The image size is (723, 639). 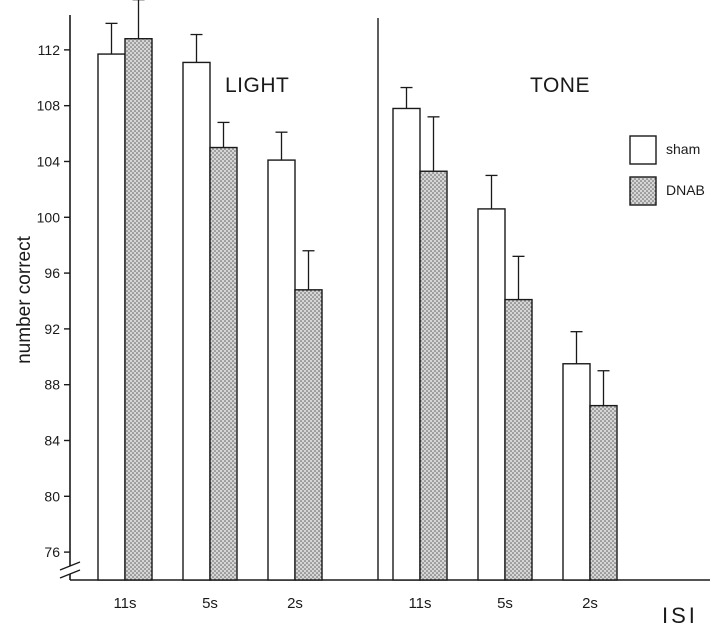 What do you see at coordinates (576, 472) in the screenshot?
I see `bar-tone-sham-2s` at bounding box center [576, 472].